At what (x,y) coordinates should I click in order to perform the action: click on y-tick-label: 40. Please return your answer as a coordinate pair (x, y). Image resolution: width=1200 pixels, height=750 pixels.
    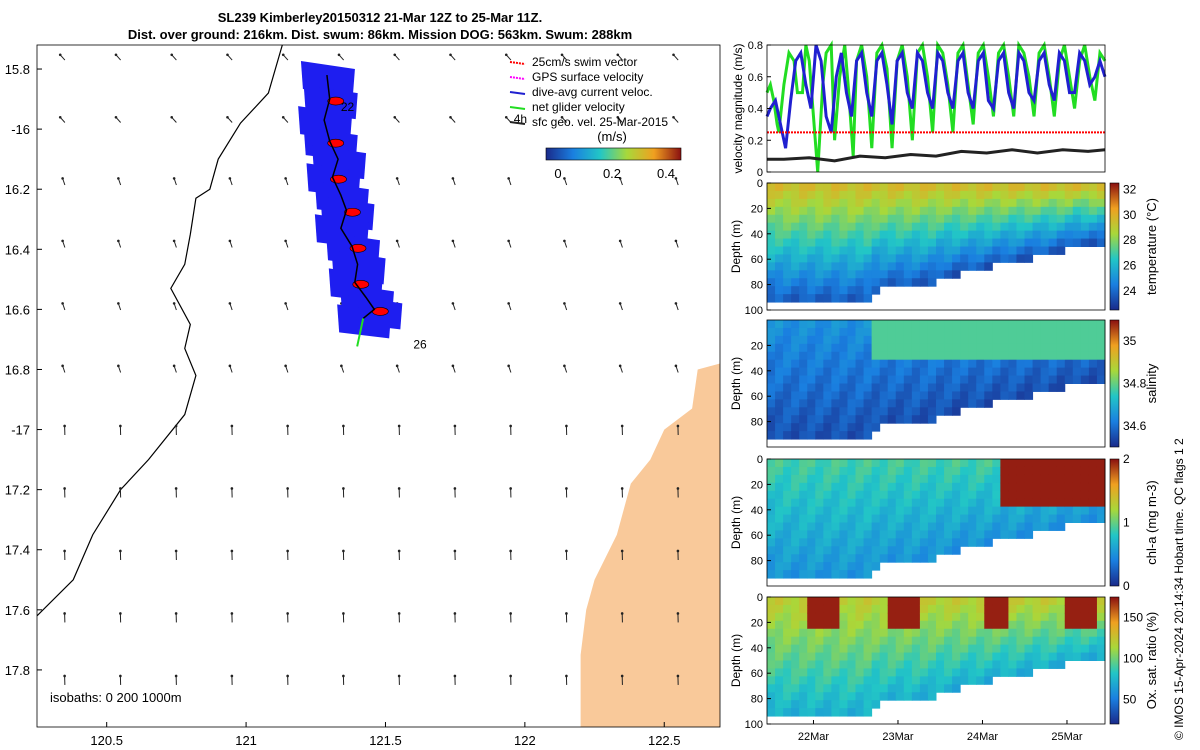
    Looking at the image, I should click on (757, 235).